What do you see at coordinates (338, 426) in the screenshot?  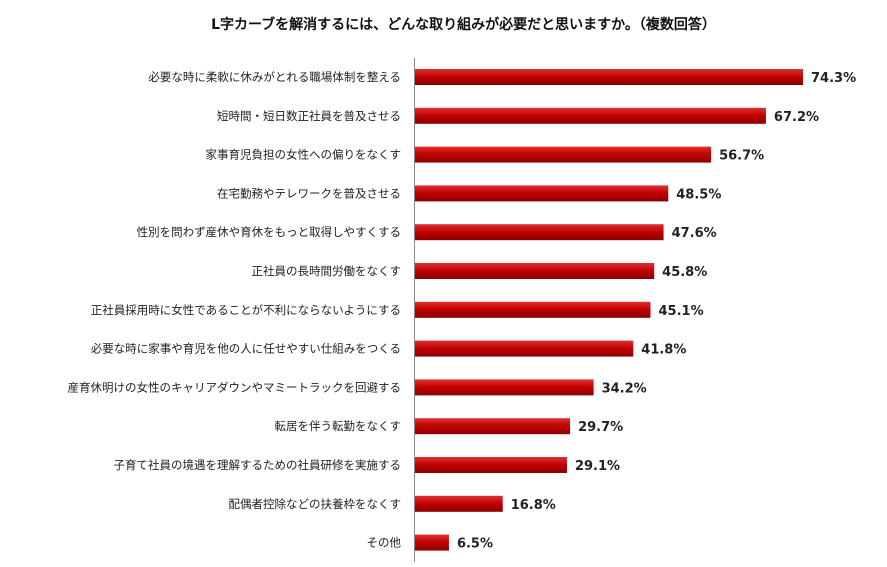 I see `category-label: 転居を伴う転勤をなくす` at bounding box center [338, 426].